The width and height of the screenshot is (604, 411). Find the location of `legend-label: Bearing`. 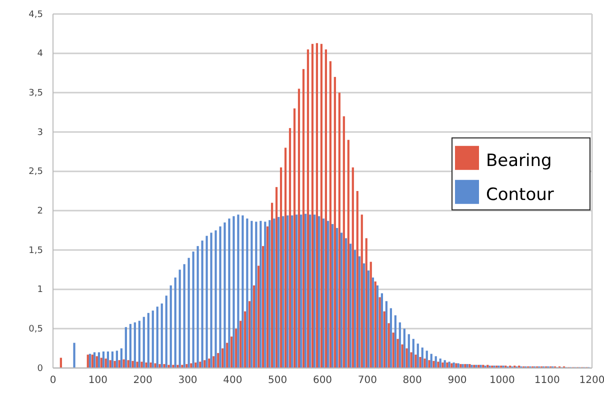

legend-label: Bearing is located at coordinates (519, 160).